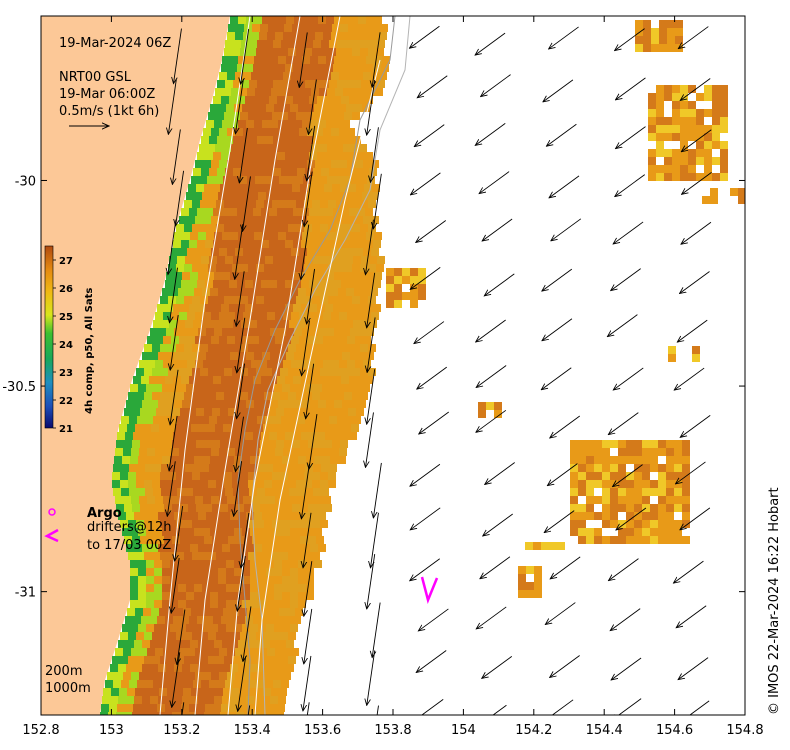 The image size is (790, 750). What do you see at coordinates (66, 429) in the screenshot?
I see `colorbar-tick-label: 21` at bounding box center [66, 429].